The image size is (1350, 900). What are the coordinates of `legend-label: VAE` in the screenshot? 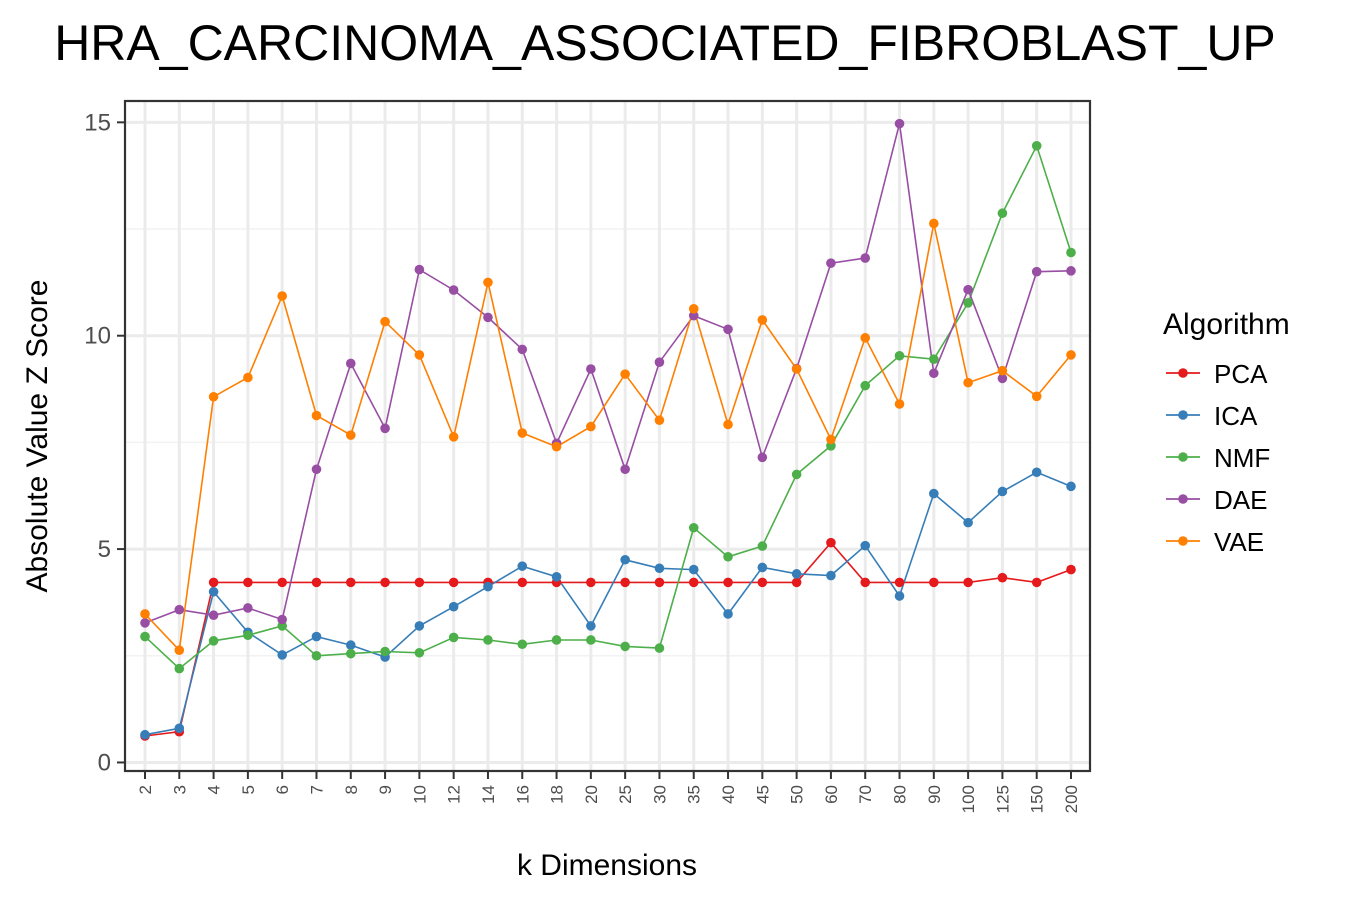 It's located at (1239, 542).